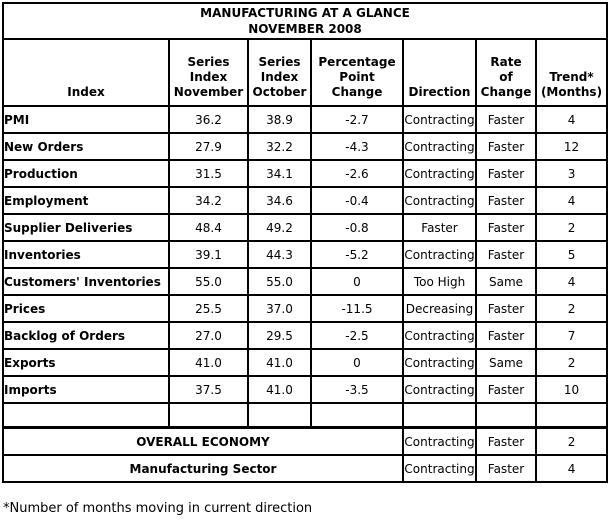 The height and width of the screenshot is (529, 610). What do you see at coordinates (208, 62) in the screenshot?
I see `col-header-series-november-line1: Series` at bounding box center [208, 62].